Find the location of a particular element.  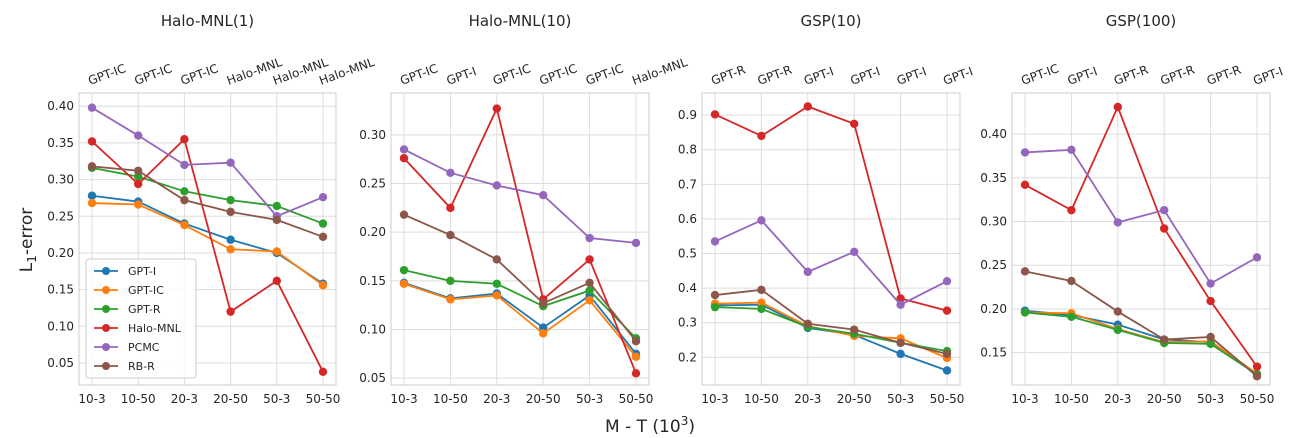

plot-frame is located at coordinates (1141, 239).